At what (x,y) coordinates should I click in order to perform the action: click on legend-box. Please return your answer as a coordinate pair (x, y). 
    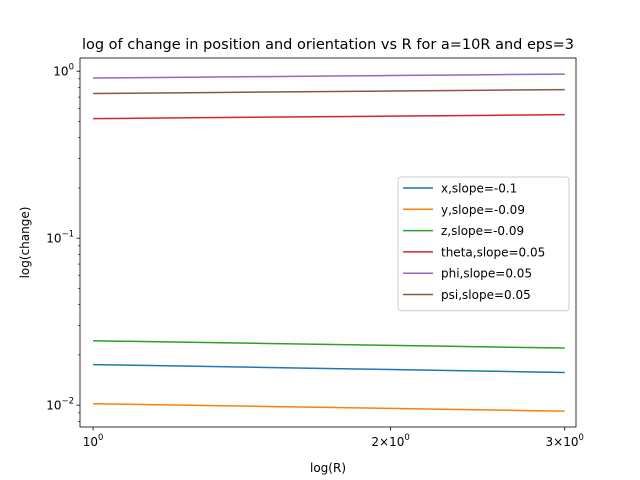
    Looking at the image, I should click on (483, 244).